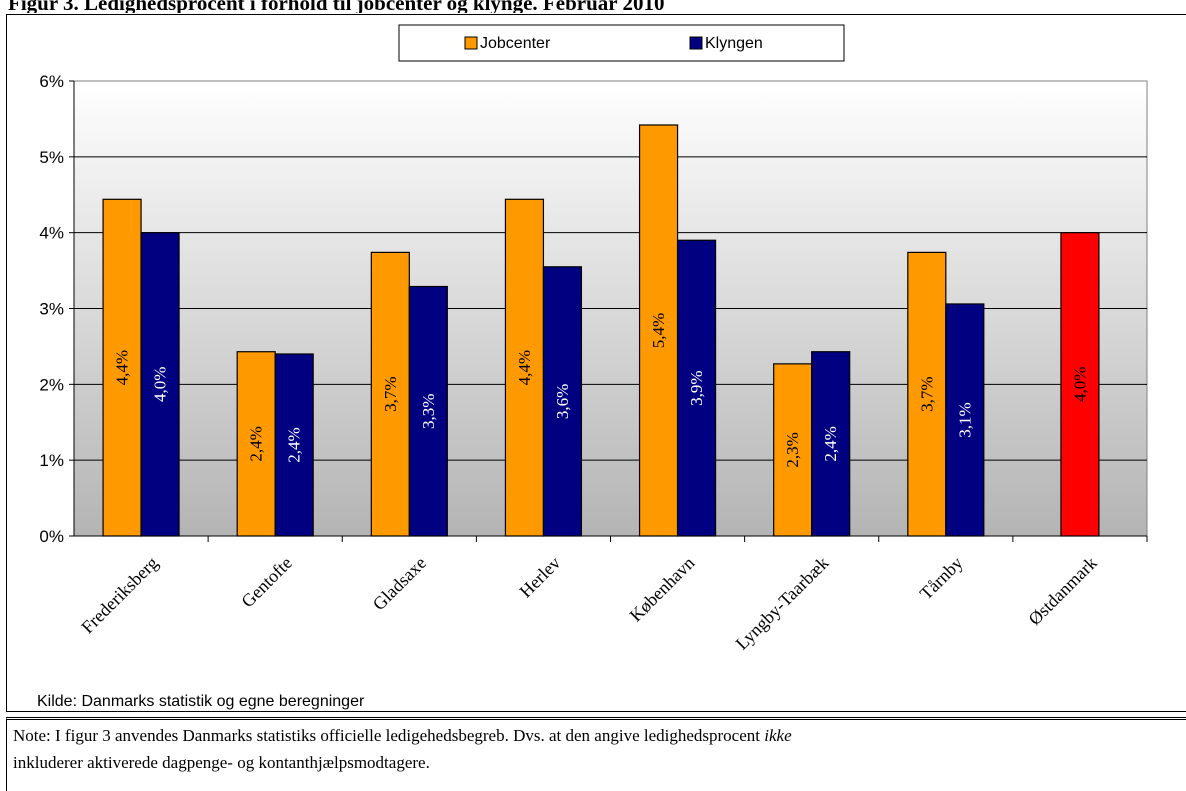 The width and height of the screenshot is (1186, 791). What do you see at coordinates (778, 735) in the screenshot?
I see `footnote-emphasis: ikke` at bounding box center [778, 735].